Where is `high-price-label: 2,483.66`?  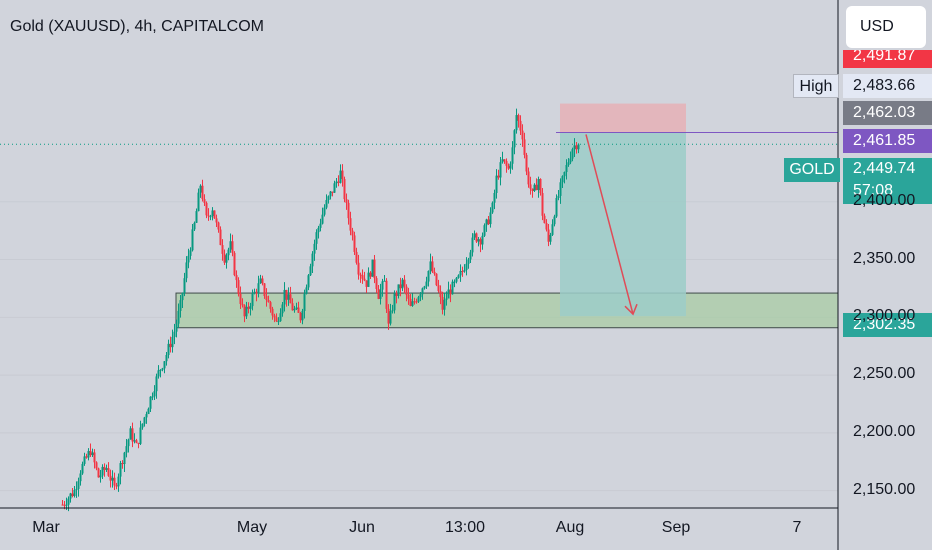
high-price-label: 2,483.66 is located at coordinates (887, 86).